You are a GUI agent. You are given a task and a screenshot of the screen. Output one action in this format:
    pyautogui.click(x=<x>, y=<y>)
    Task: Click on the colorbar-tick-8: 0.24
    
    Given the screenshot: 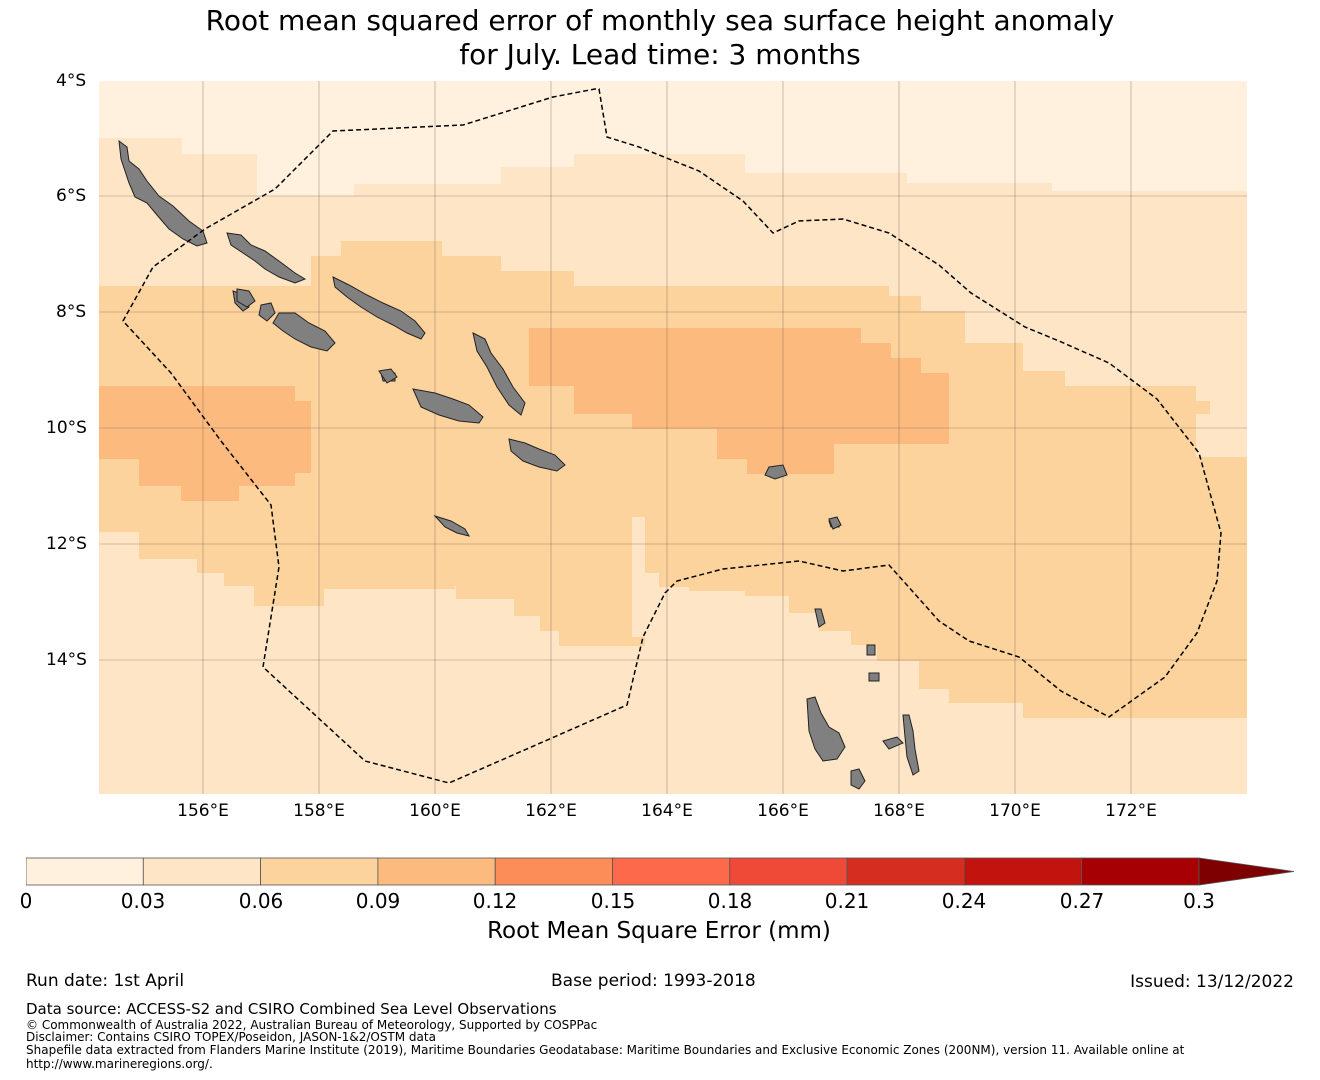 What is the action you would take?
    pyautogui.click(x=964, y=901)
    